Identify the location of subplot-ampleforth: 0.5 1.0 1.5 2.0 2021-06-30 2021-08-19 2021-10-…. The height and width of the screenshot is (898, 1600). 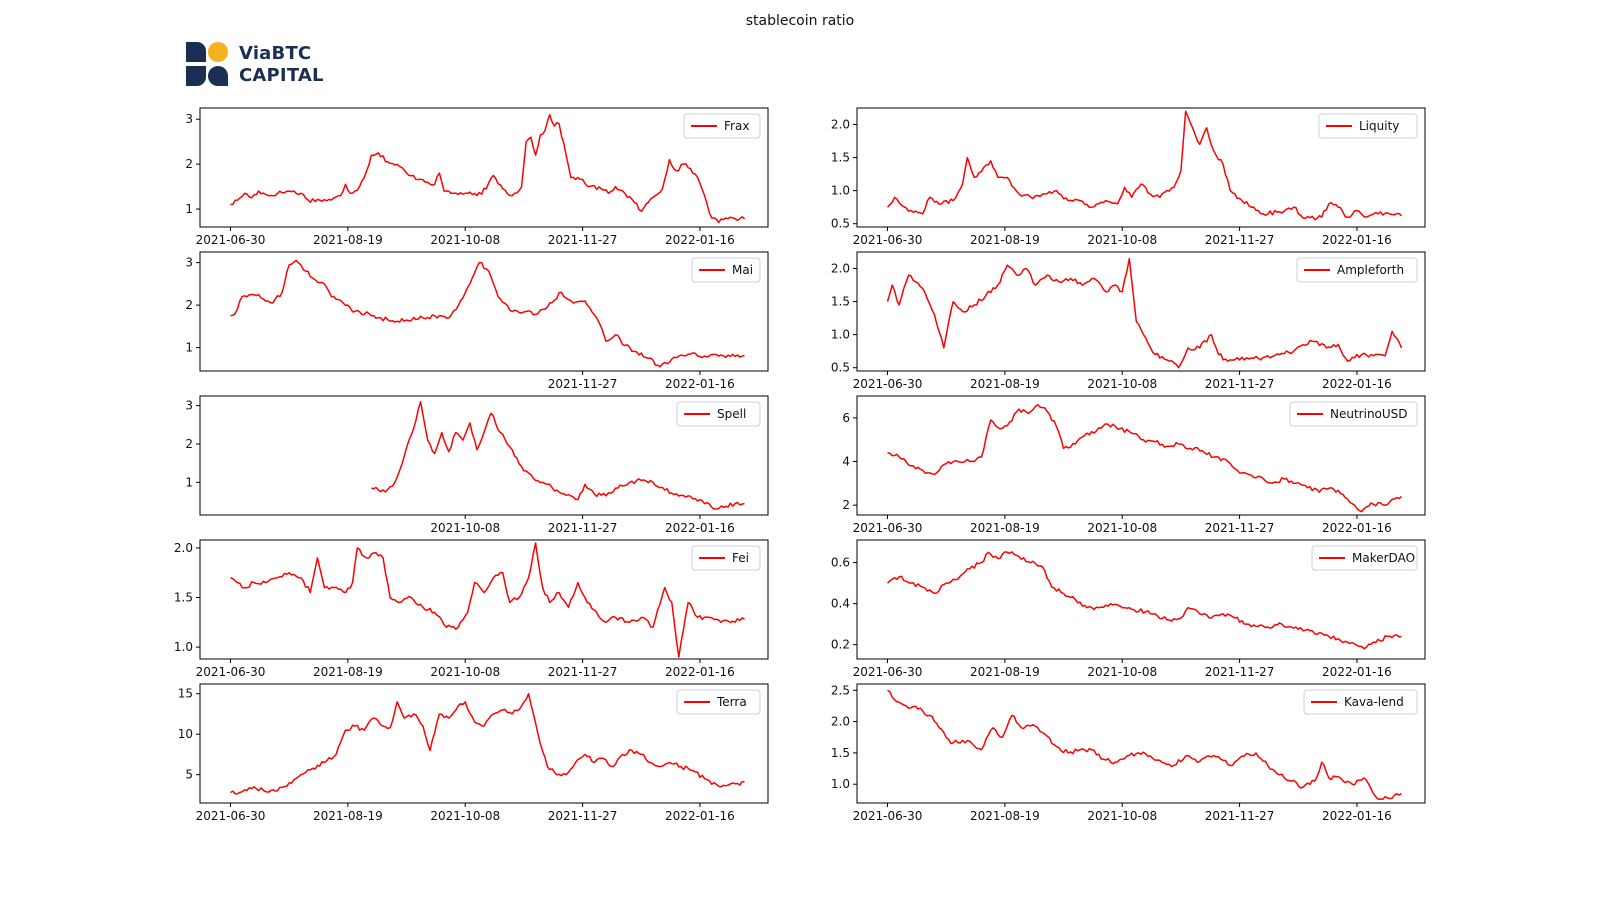
(1128, 321).